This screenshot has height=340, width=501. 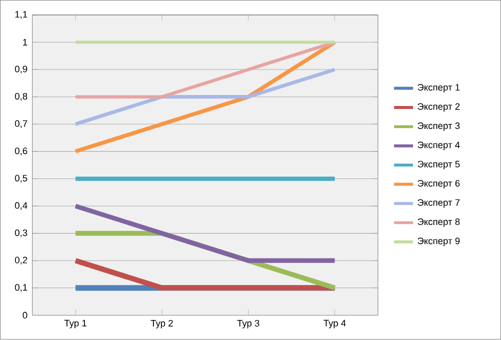 What do you see at coordinates (161, 324) in the screenshot?
I see `x-tick-label: Тур 2` at bounding box center [161, 324].